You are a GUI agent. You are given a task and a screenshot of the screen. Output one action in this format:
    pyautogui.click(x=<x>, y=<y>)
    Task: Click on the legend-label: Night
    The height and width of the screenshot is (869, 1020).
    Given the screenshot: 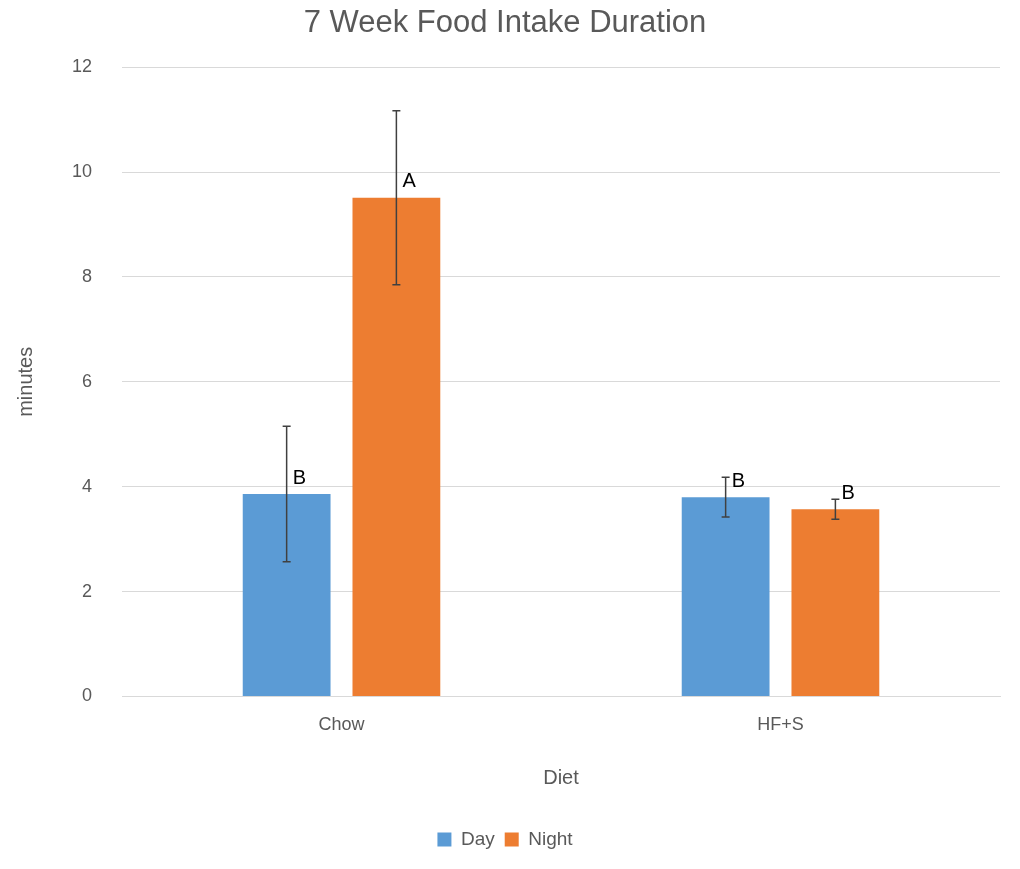 What is the action you would take?
    pyautogui.click(x=551, y=838)
    